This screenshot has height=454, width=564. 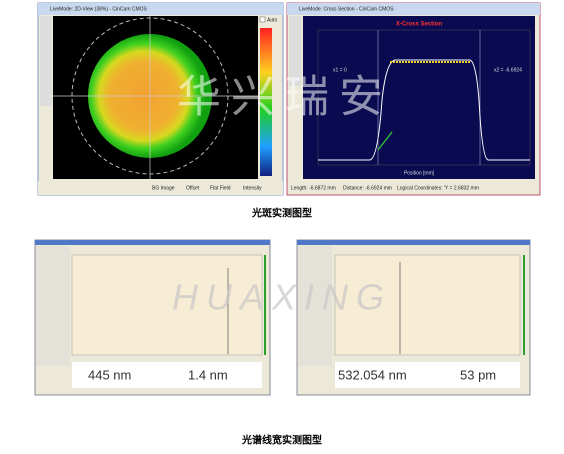 What do you see at coordinates (438, 188) in the screenshot?
I see `status: Logical Coordinates: 'Y = 2.6832 mm` at bounding box center [438, 188].